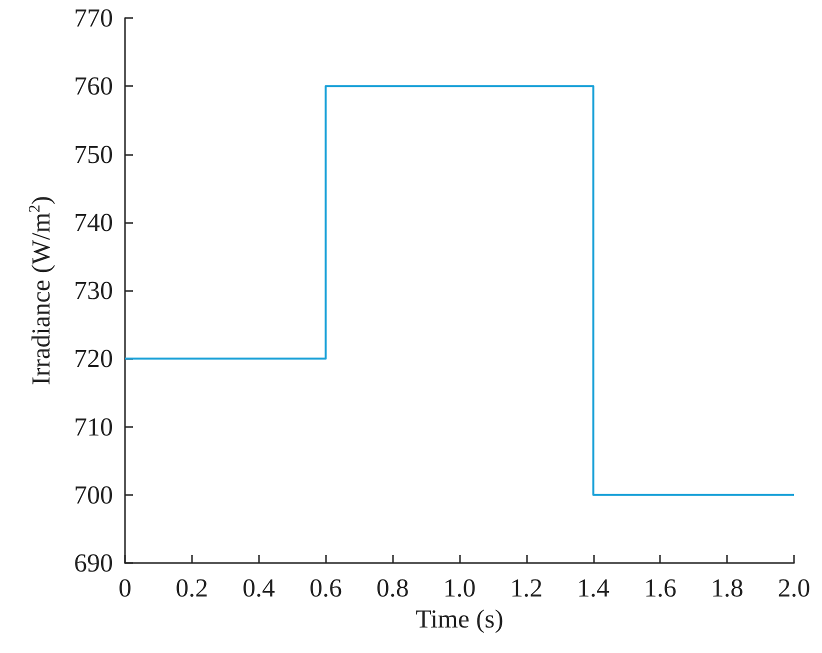  What do you see at coordinates (392, 588) in the screenshot?
I see `x-tick-label: 0.8` at bounding box center [392, 588].